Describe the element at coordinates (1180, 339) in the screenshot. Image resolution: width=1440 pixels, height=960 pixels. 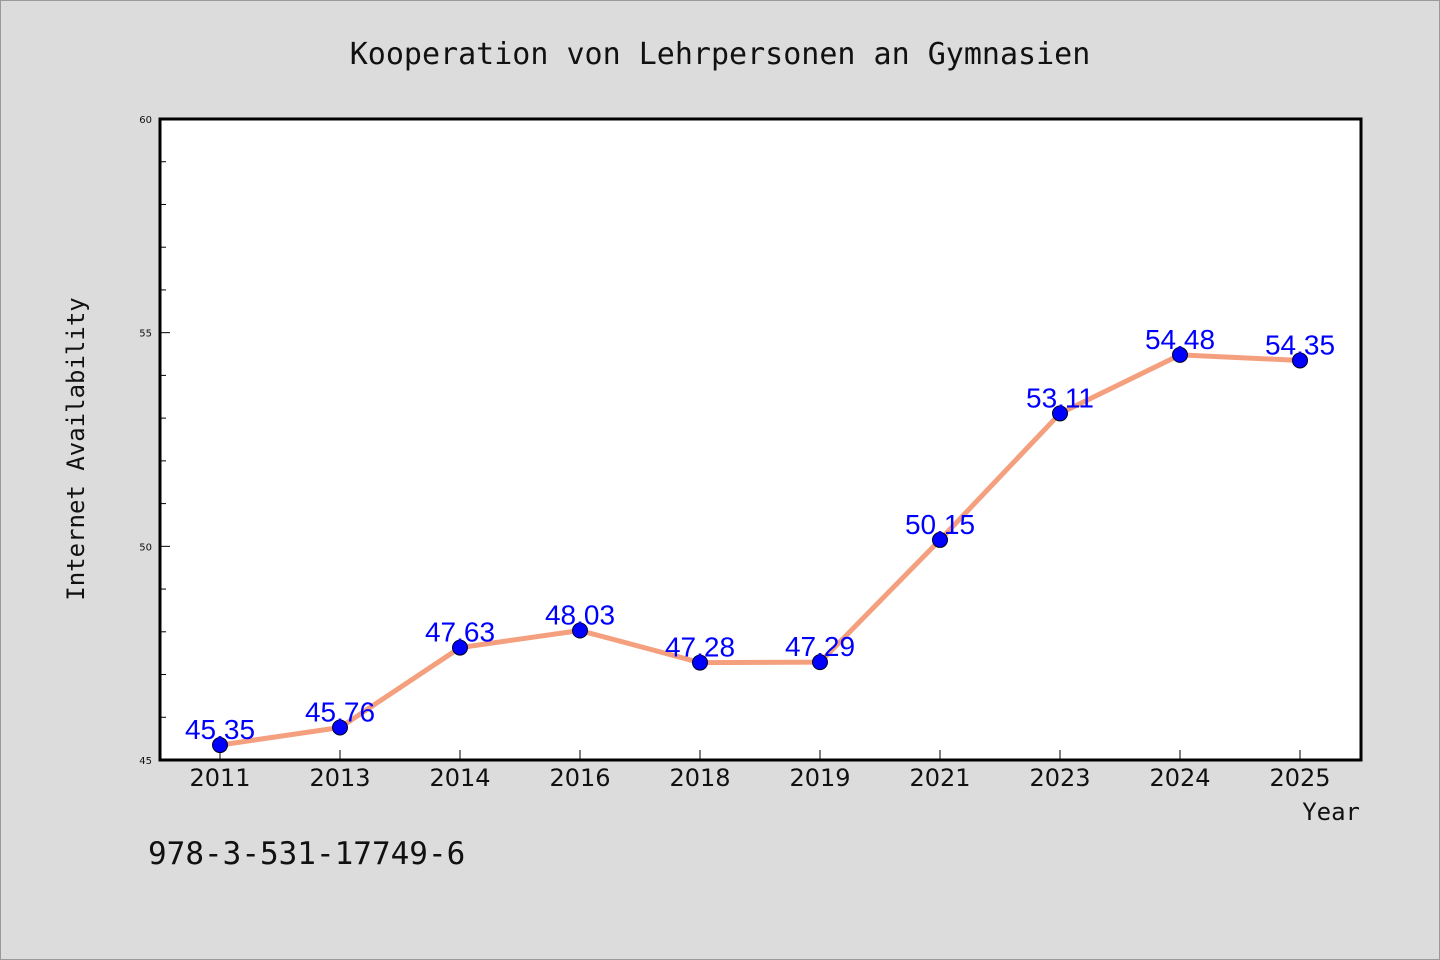
I see `data-label: 54.48` at that location.